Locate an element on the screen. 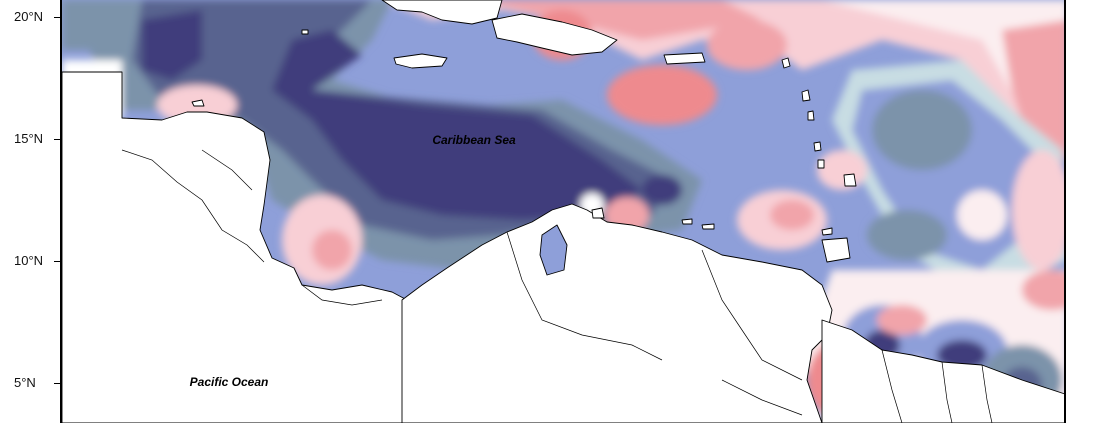  pacific-ocean-label: Pacific Ocean is located at coordinates (229, 382).